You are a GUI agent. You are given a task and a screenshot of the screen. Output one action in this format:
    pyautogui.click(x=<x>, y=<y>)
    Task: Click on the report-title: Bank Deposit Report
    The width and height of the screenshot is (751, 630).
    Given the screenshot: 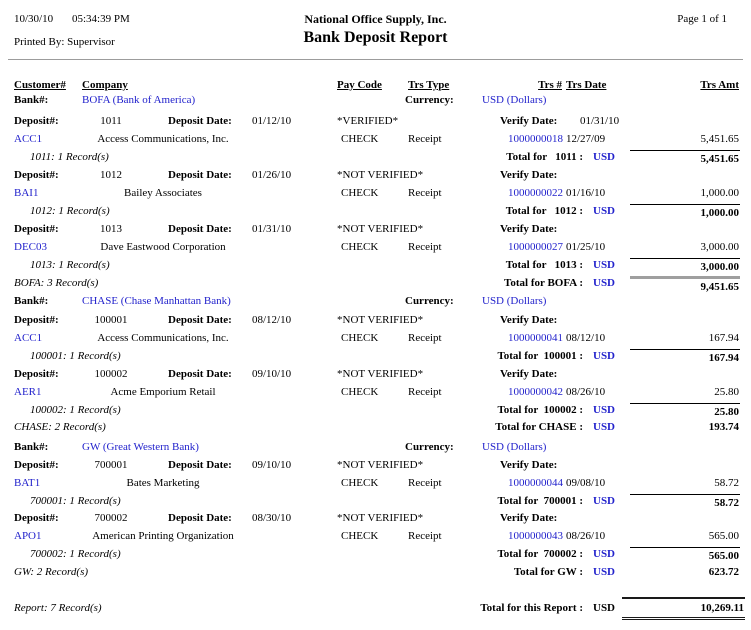 What is the action you would take?
    pyautogui.click(x=375, y=37)
    